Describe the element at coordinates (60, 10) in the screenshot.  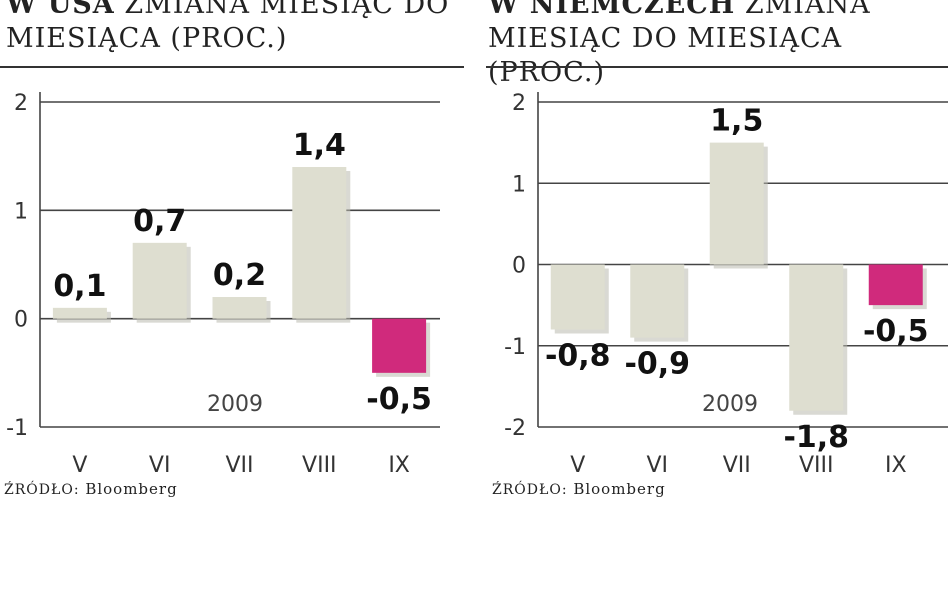
I see `chart-title-bold: W USA` at that location.